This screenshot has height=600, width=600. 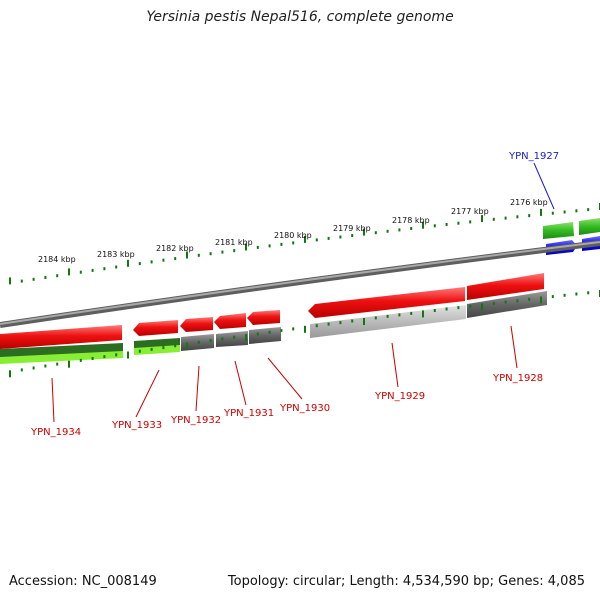 I want to click on inner-ruler, so click(x=304, y=334).